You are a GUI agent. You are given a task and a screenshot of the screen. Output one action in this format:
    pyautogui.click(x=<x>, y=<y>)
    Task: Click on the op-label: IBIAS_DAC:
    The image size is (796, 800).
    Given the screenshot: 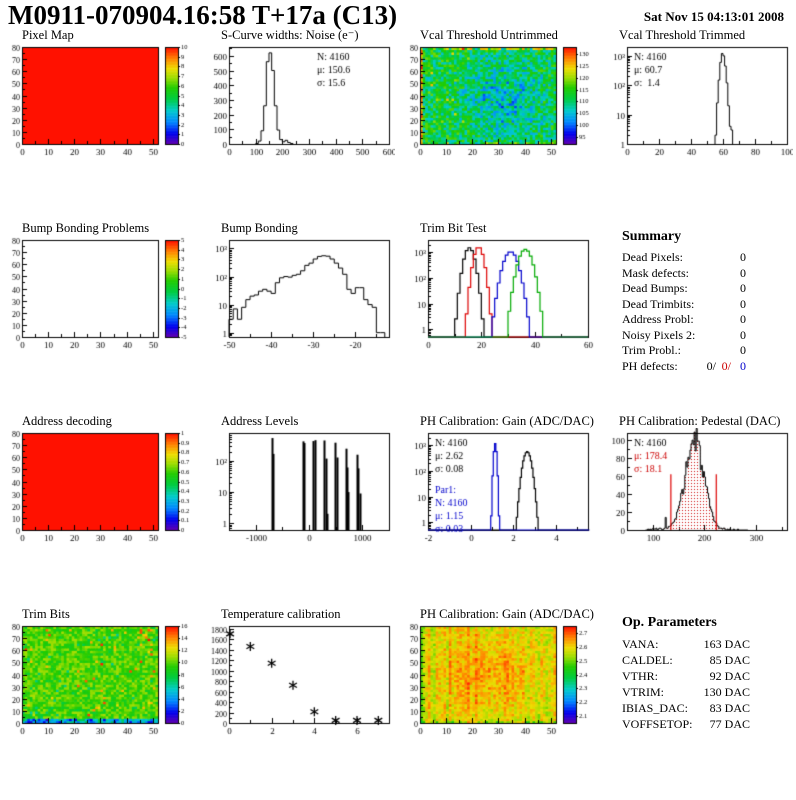 What is the action you would take?
    pyautogui.click(x=655, y=708)
    